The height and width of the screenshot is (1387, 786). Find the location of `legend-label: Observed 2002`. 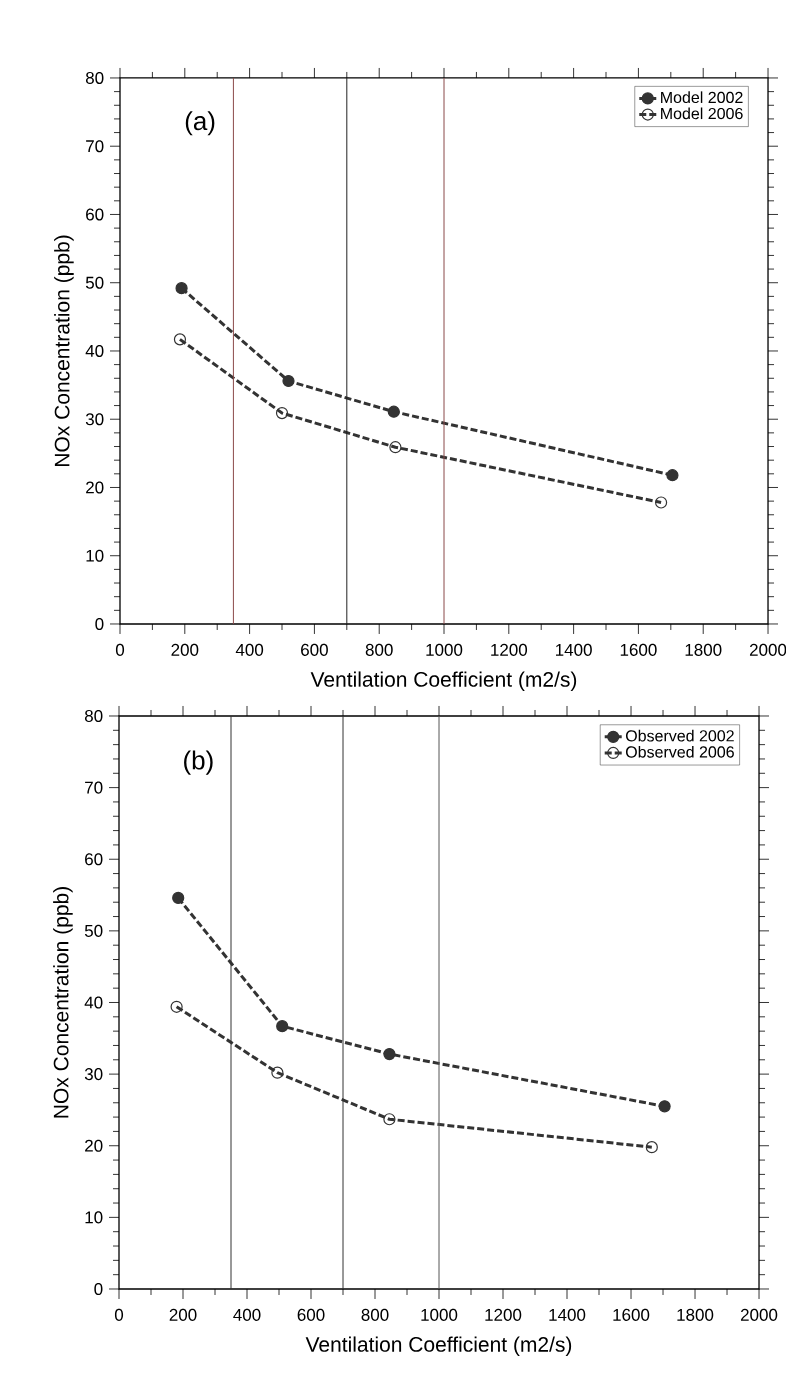

legend-label: Observed 2002 is located at coordinates (679, 735).